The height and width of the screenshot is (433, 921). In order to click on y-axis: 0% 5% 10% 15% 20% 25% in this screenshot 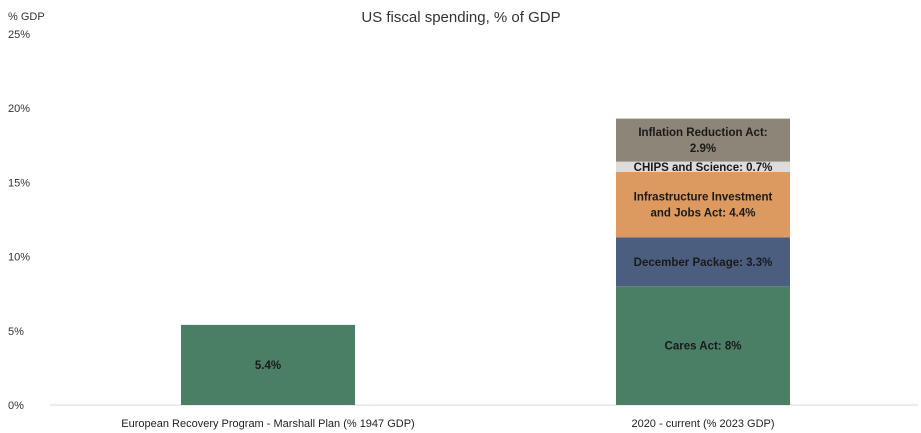, I will do `click(19, 220)`.